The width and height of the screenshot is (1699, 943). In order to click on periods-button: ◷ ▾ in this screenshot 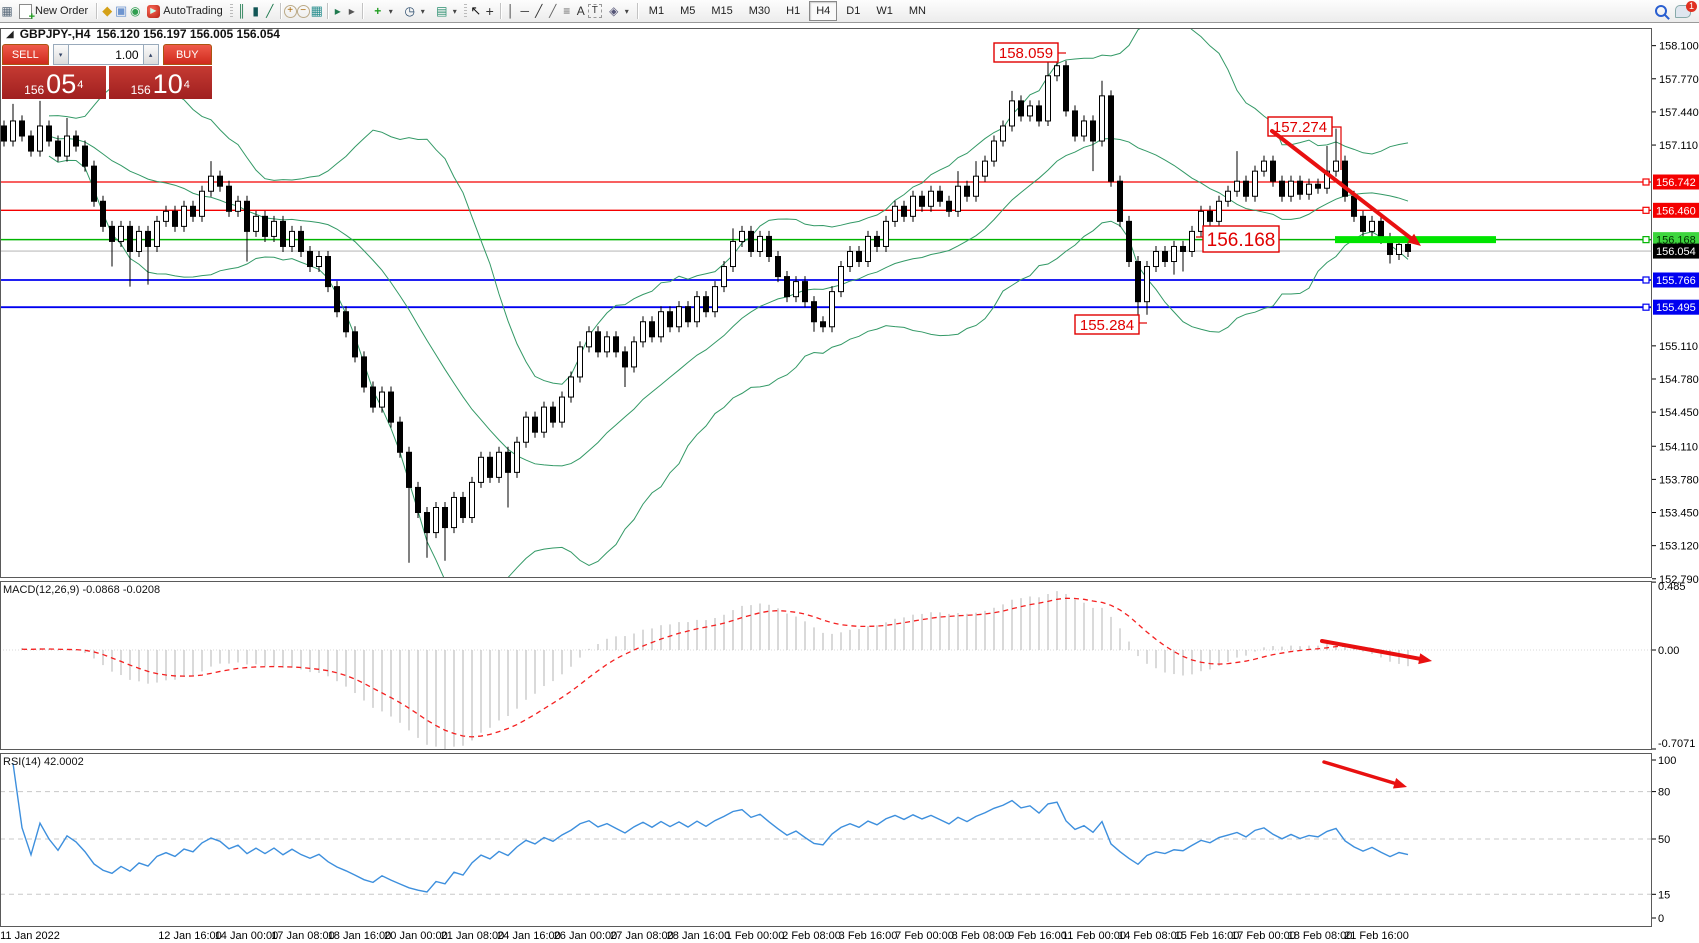, I will do `click(414, 11)`.